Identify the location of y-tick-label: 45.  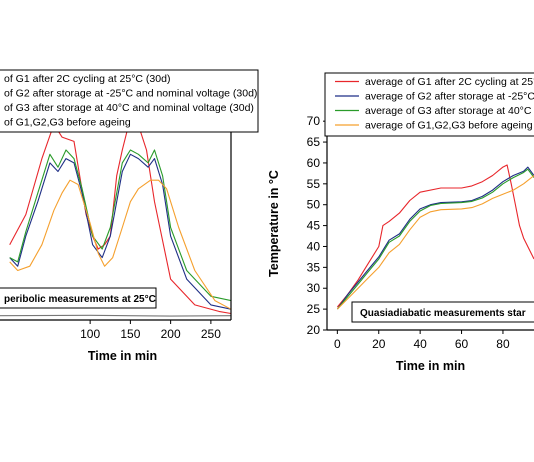
(314, 226).